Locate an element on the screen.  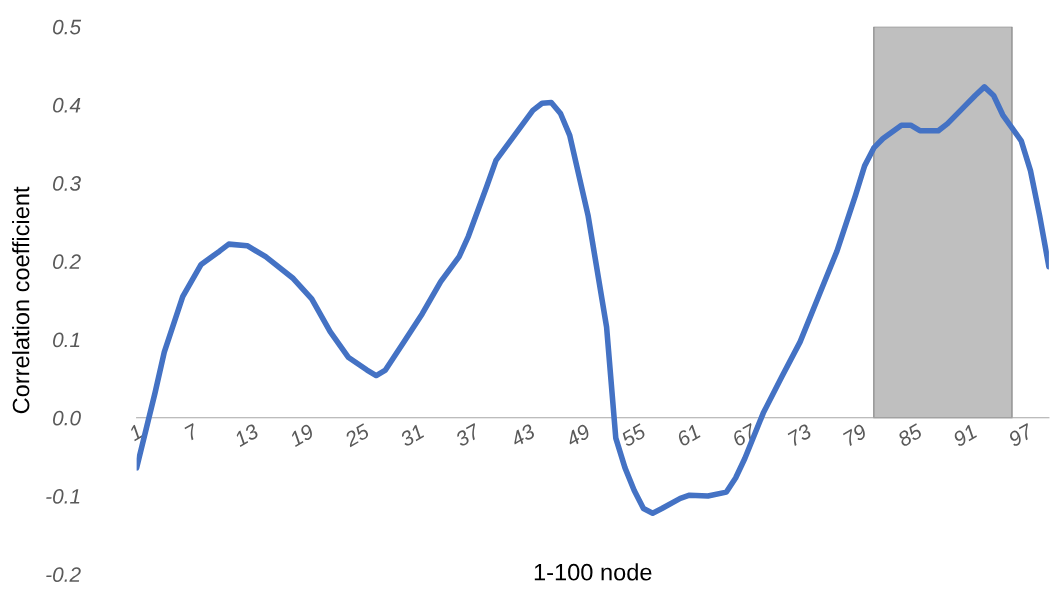
x-tick-label: 25 is located at coordinates (357, 435).